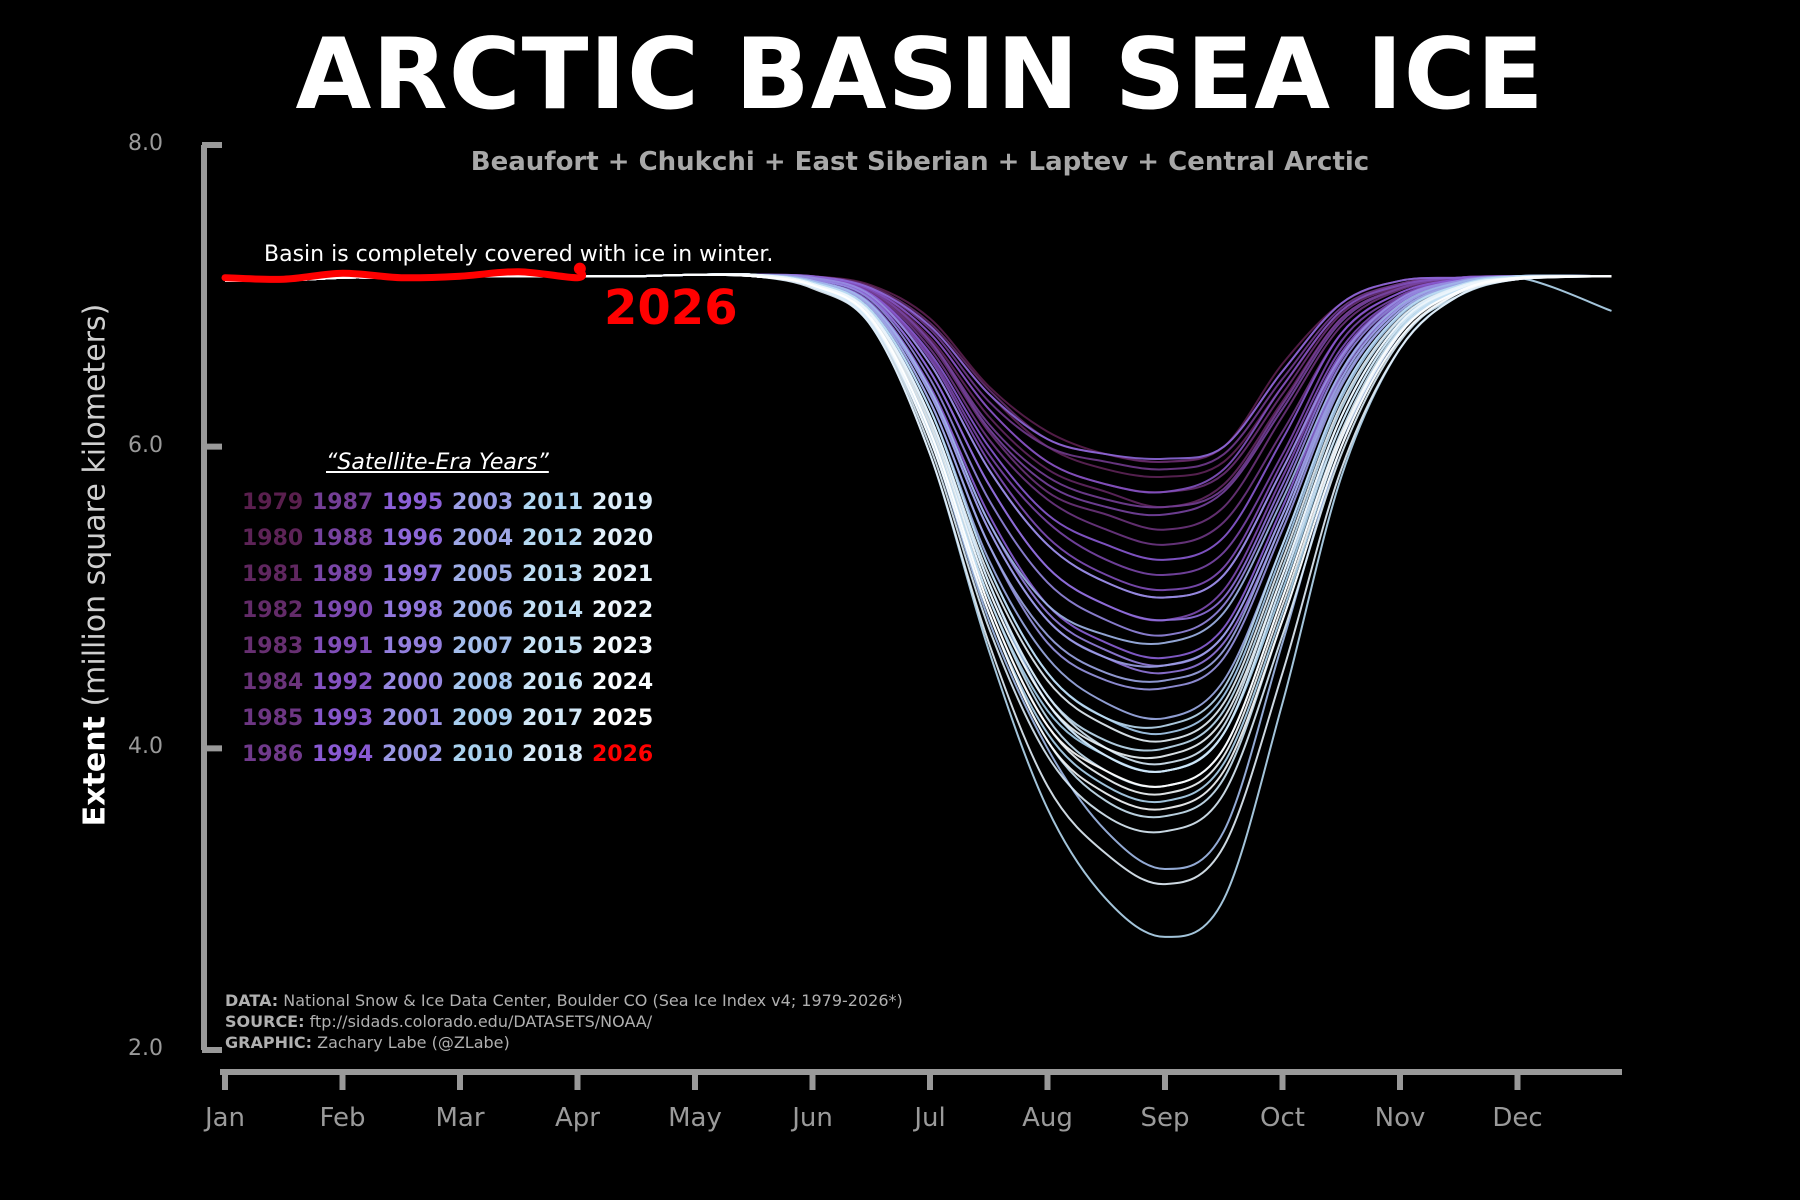 The width and height of the screenshot is (1800, 1200). Describe the element at coordinates (553, 682) in the screenshot. I see `legend-item-2016: 2016` at that location.